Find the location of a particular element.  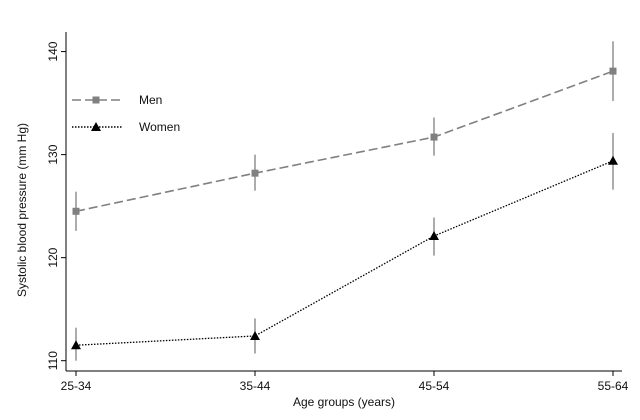

x-tick-label: 55-64 is located at coordinates (613, 386).